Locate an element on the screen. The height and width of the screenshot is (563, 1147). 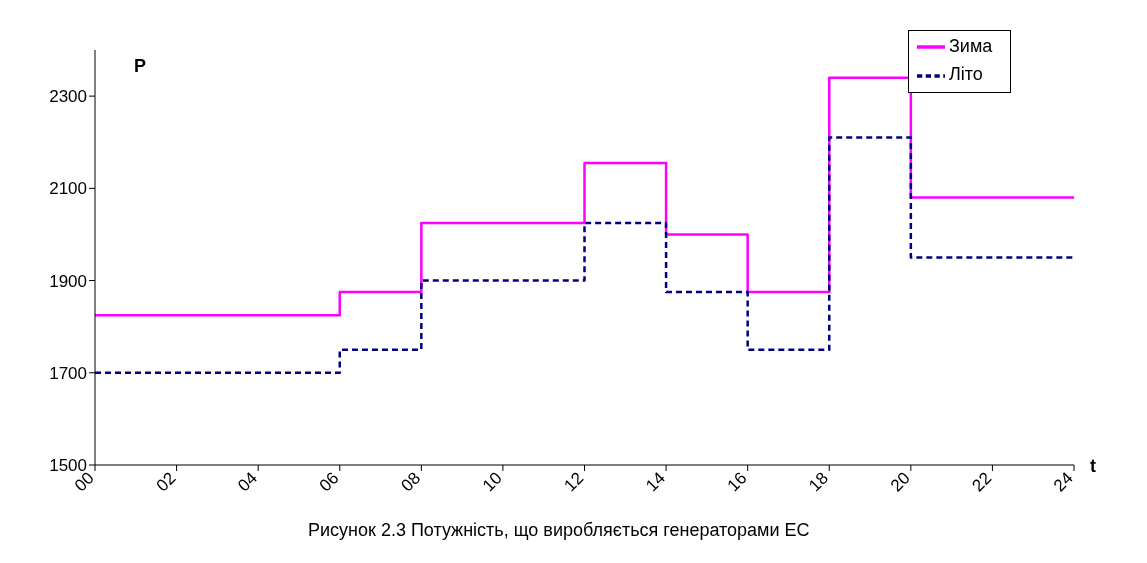
legend-label: Зима is located at coordinates (971, 46).